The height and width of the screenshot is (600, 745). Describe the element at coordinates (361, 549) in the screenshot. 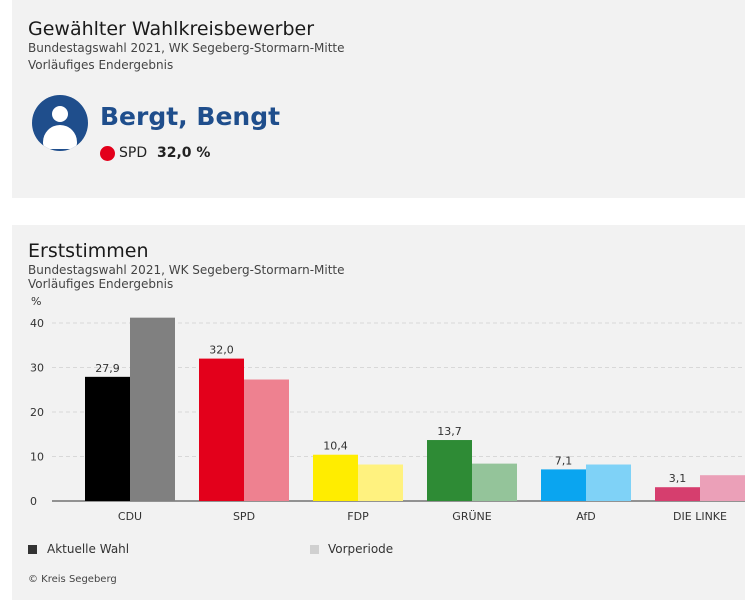

I see `legend-previous-label: Vorperiode` at that location.